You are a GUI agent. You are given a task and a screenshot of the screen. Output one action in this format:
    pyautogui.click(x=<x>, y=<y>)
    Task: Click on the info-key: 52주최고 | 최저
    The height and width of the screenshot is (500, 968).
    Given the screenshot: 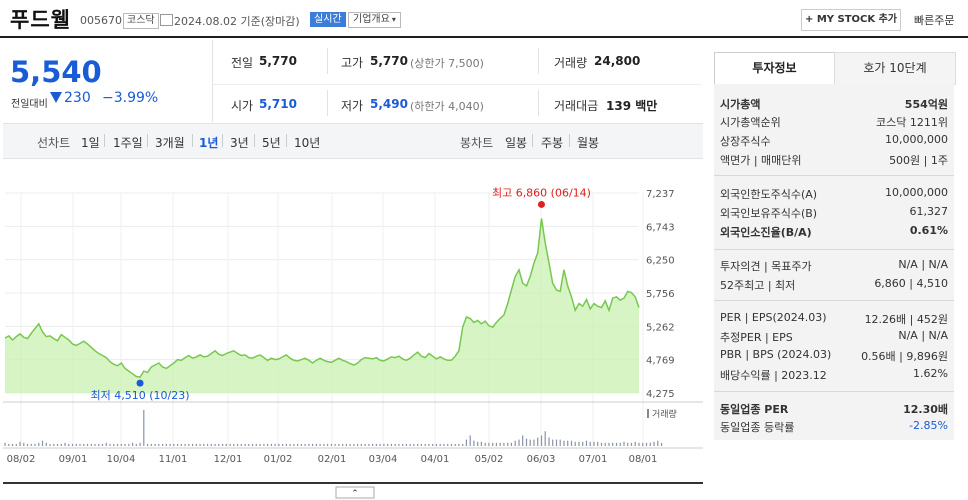 What is the action you would take?
    pyautogui.click(x=758, y=285)
    